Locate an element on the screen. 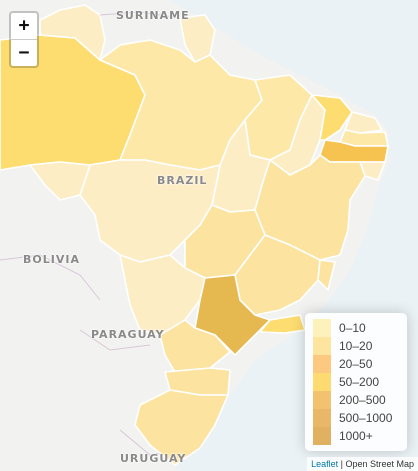 This screenshot has height=471, width=418. legend-label: 500–1000 is located at coordinates (366, 418).